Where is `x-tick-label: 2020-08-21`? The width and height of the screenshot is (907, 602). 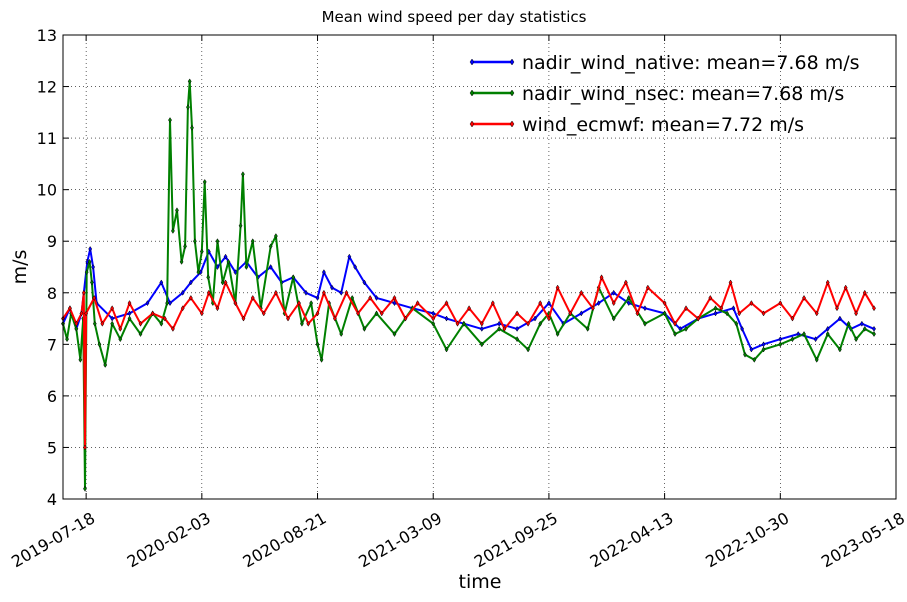 x-tick-label: 2020-08-21 is located at coordinates (285, 539).